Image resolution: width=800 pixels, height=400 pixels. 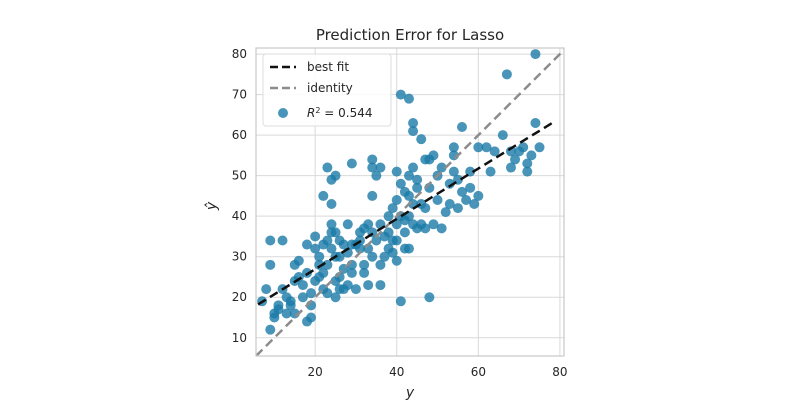 What do you see at coordinates (239, 216) in the screenshot?
I see `y-tick-label: 40` at bounding box center [239, 216].